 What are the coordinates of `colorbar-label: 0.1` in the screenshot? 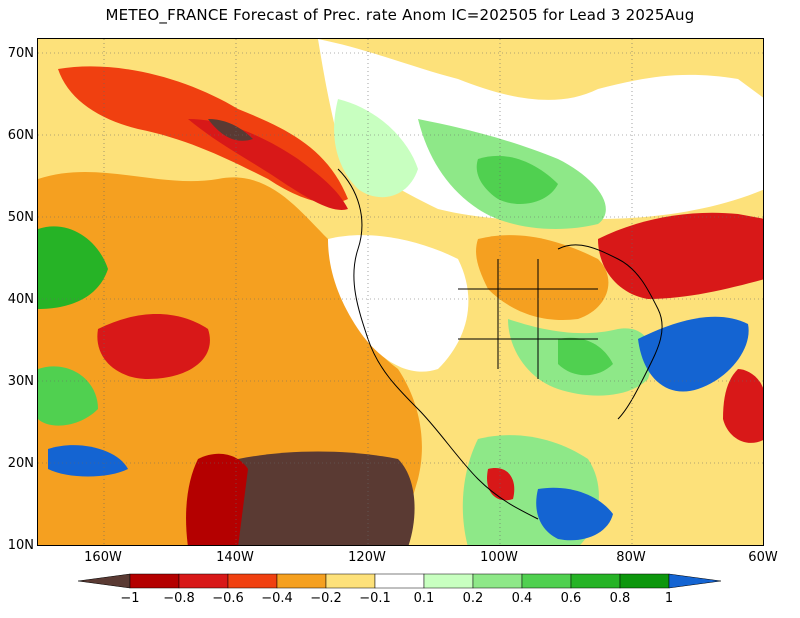 It's located at (424, 598).